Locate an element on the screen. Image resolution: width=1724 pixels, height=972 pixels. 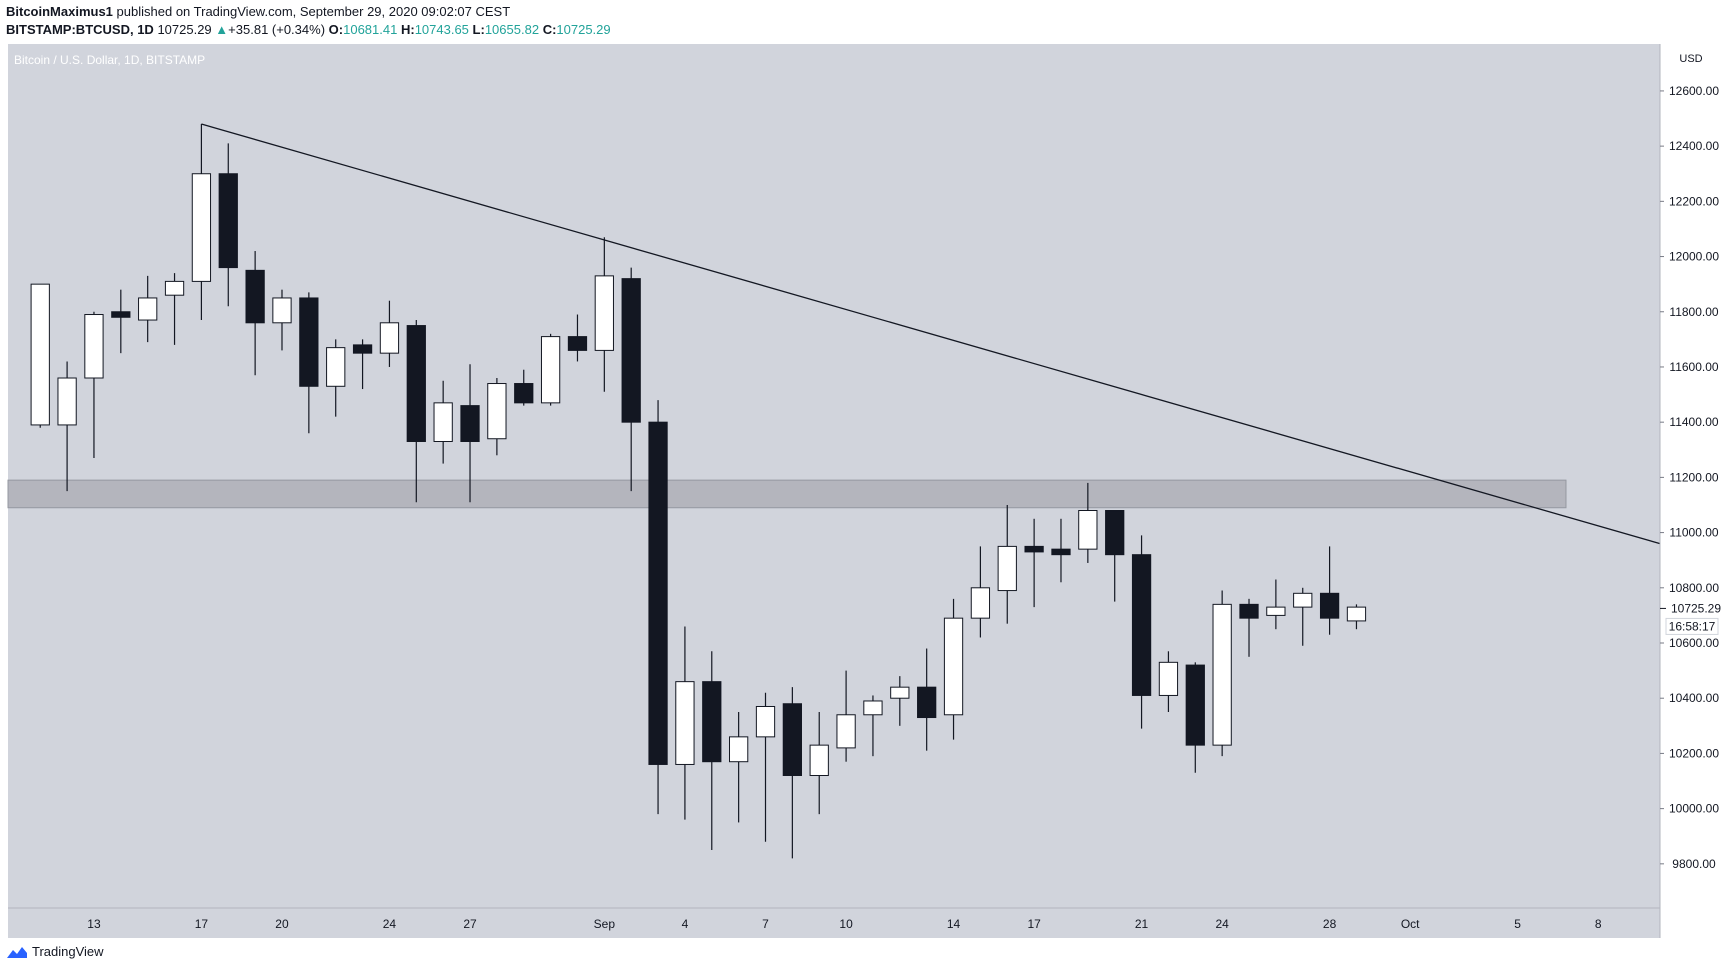
x-tick-label: Sep is located at coordinates (605, 924).